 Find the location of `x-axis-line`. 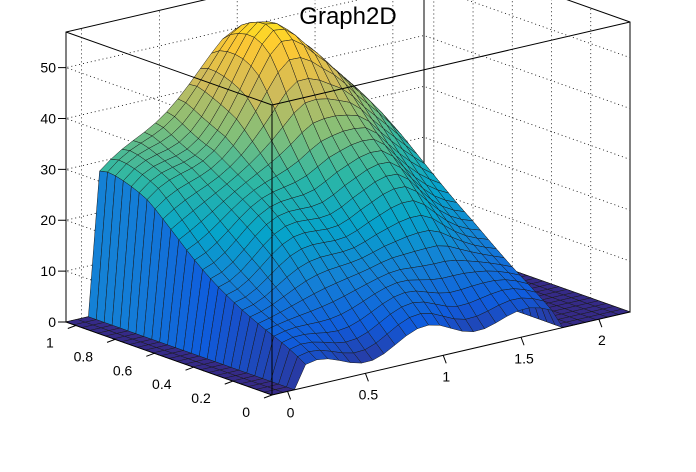

x-axis-line is located at coordinates (451, 353).